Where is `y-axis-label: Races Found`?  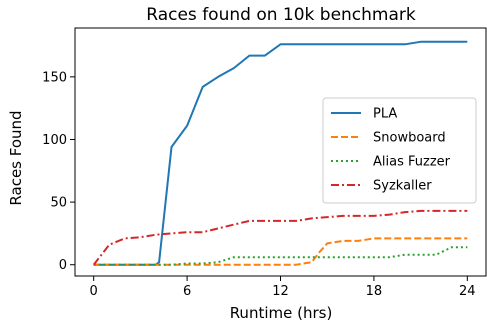
y-axis-label: Races Found is located at coordinates (16, 157).